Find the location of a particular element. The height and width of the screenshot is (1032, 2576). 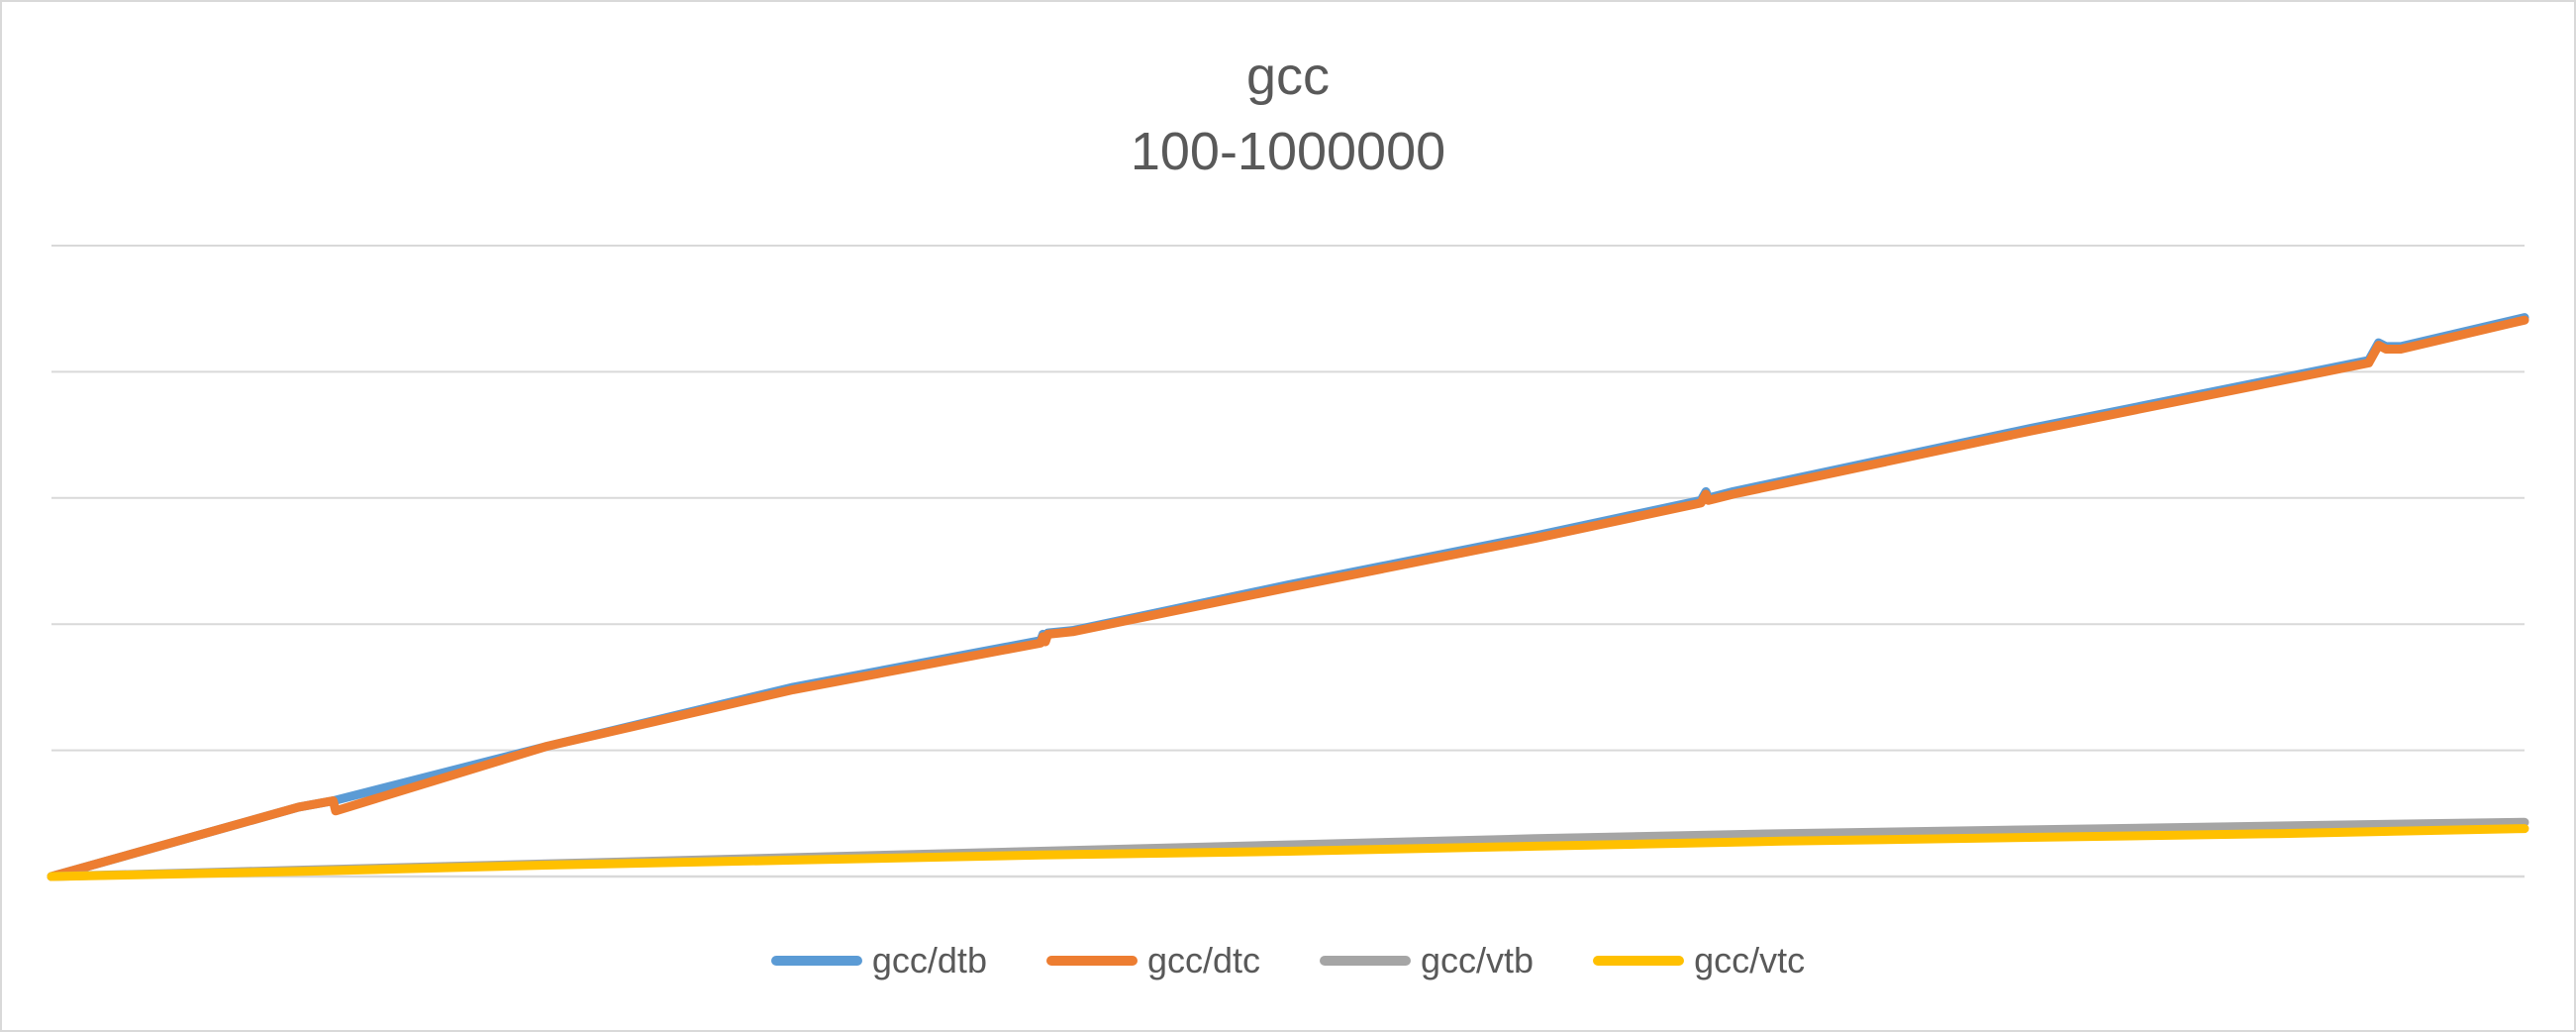

legend-label: gcc/vtb is located at coordinates (1478, 960).